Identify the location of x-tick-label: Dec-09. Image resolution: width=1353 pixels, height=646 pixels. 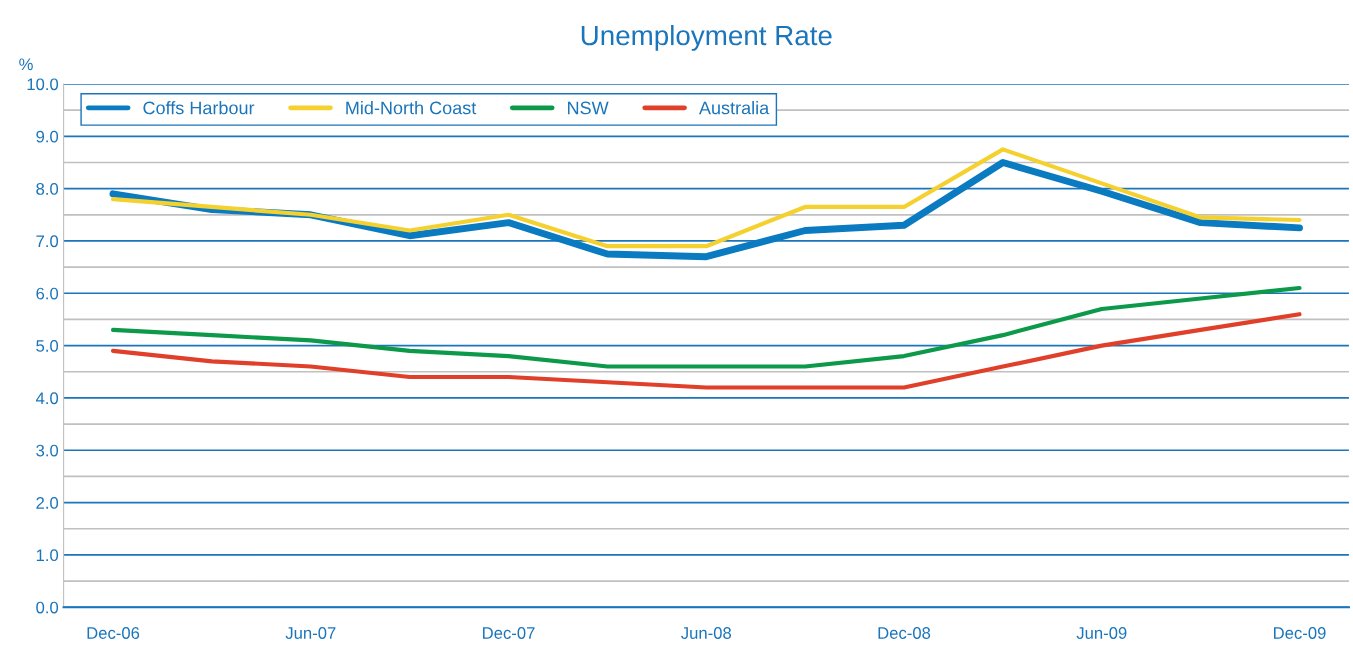
(1300, 633).